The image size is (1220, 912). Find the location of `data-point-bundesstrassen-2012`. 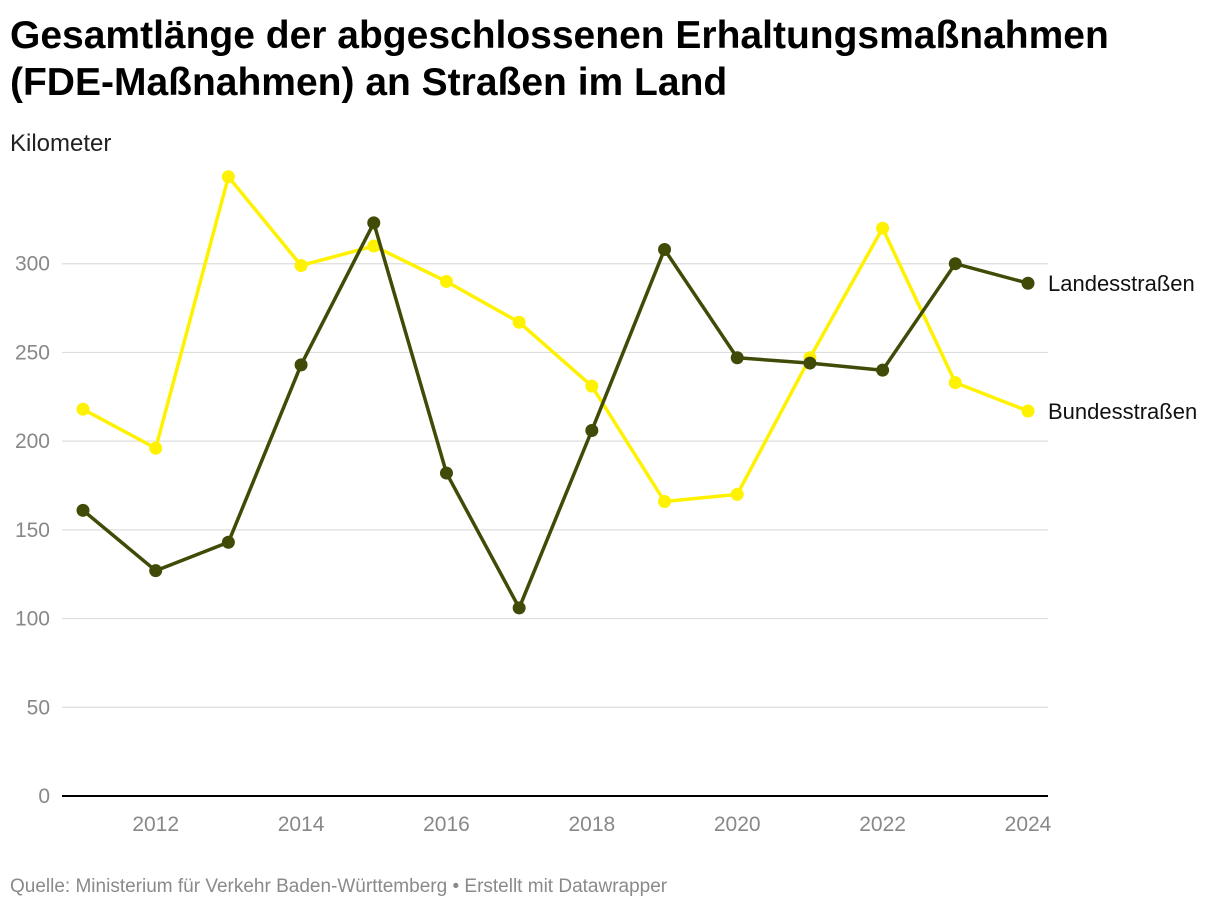

data-point-bundesstrassen-2012 is located at coordinates (156, 448).